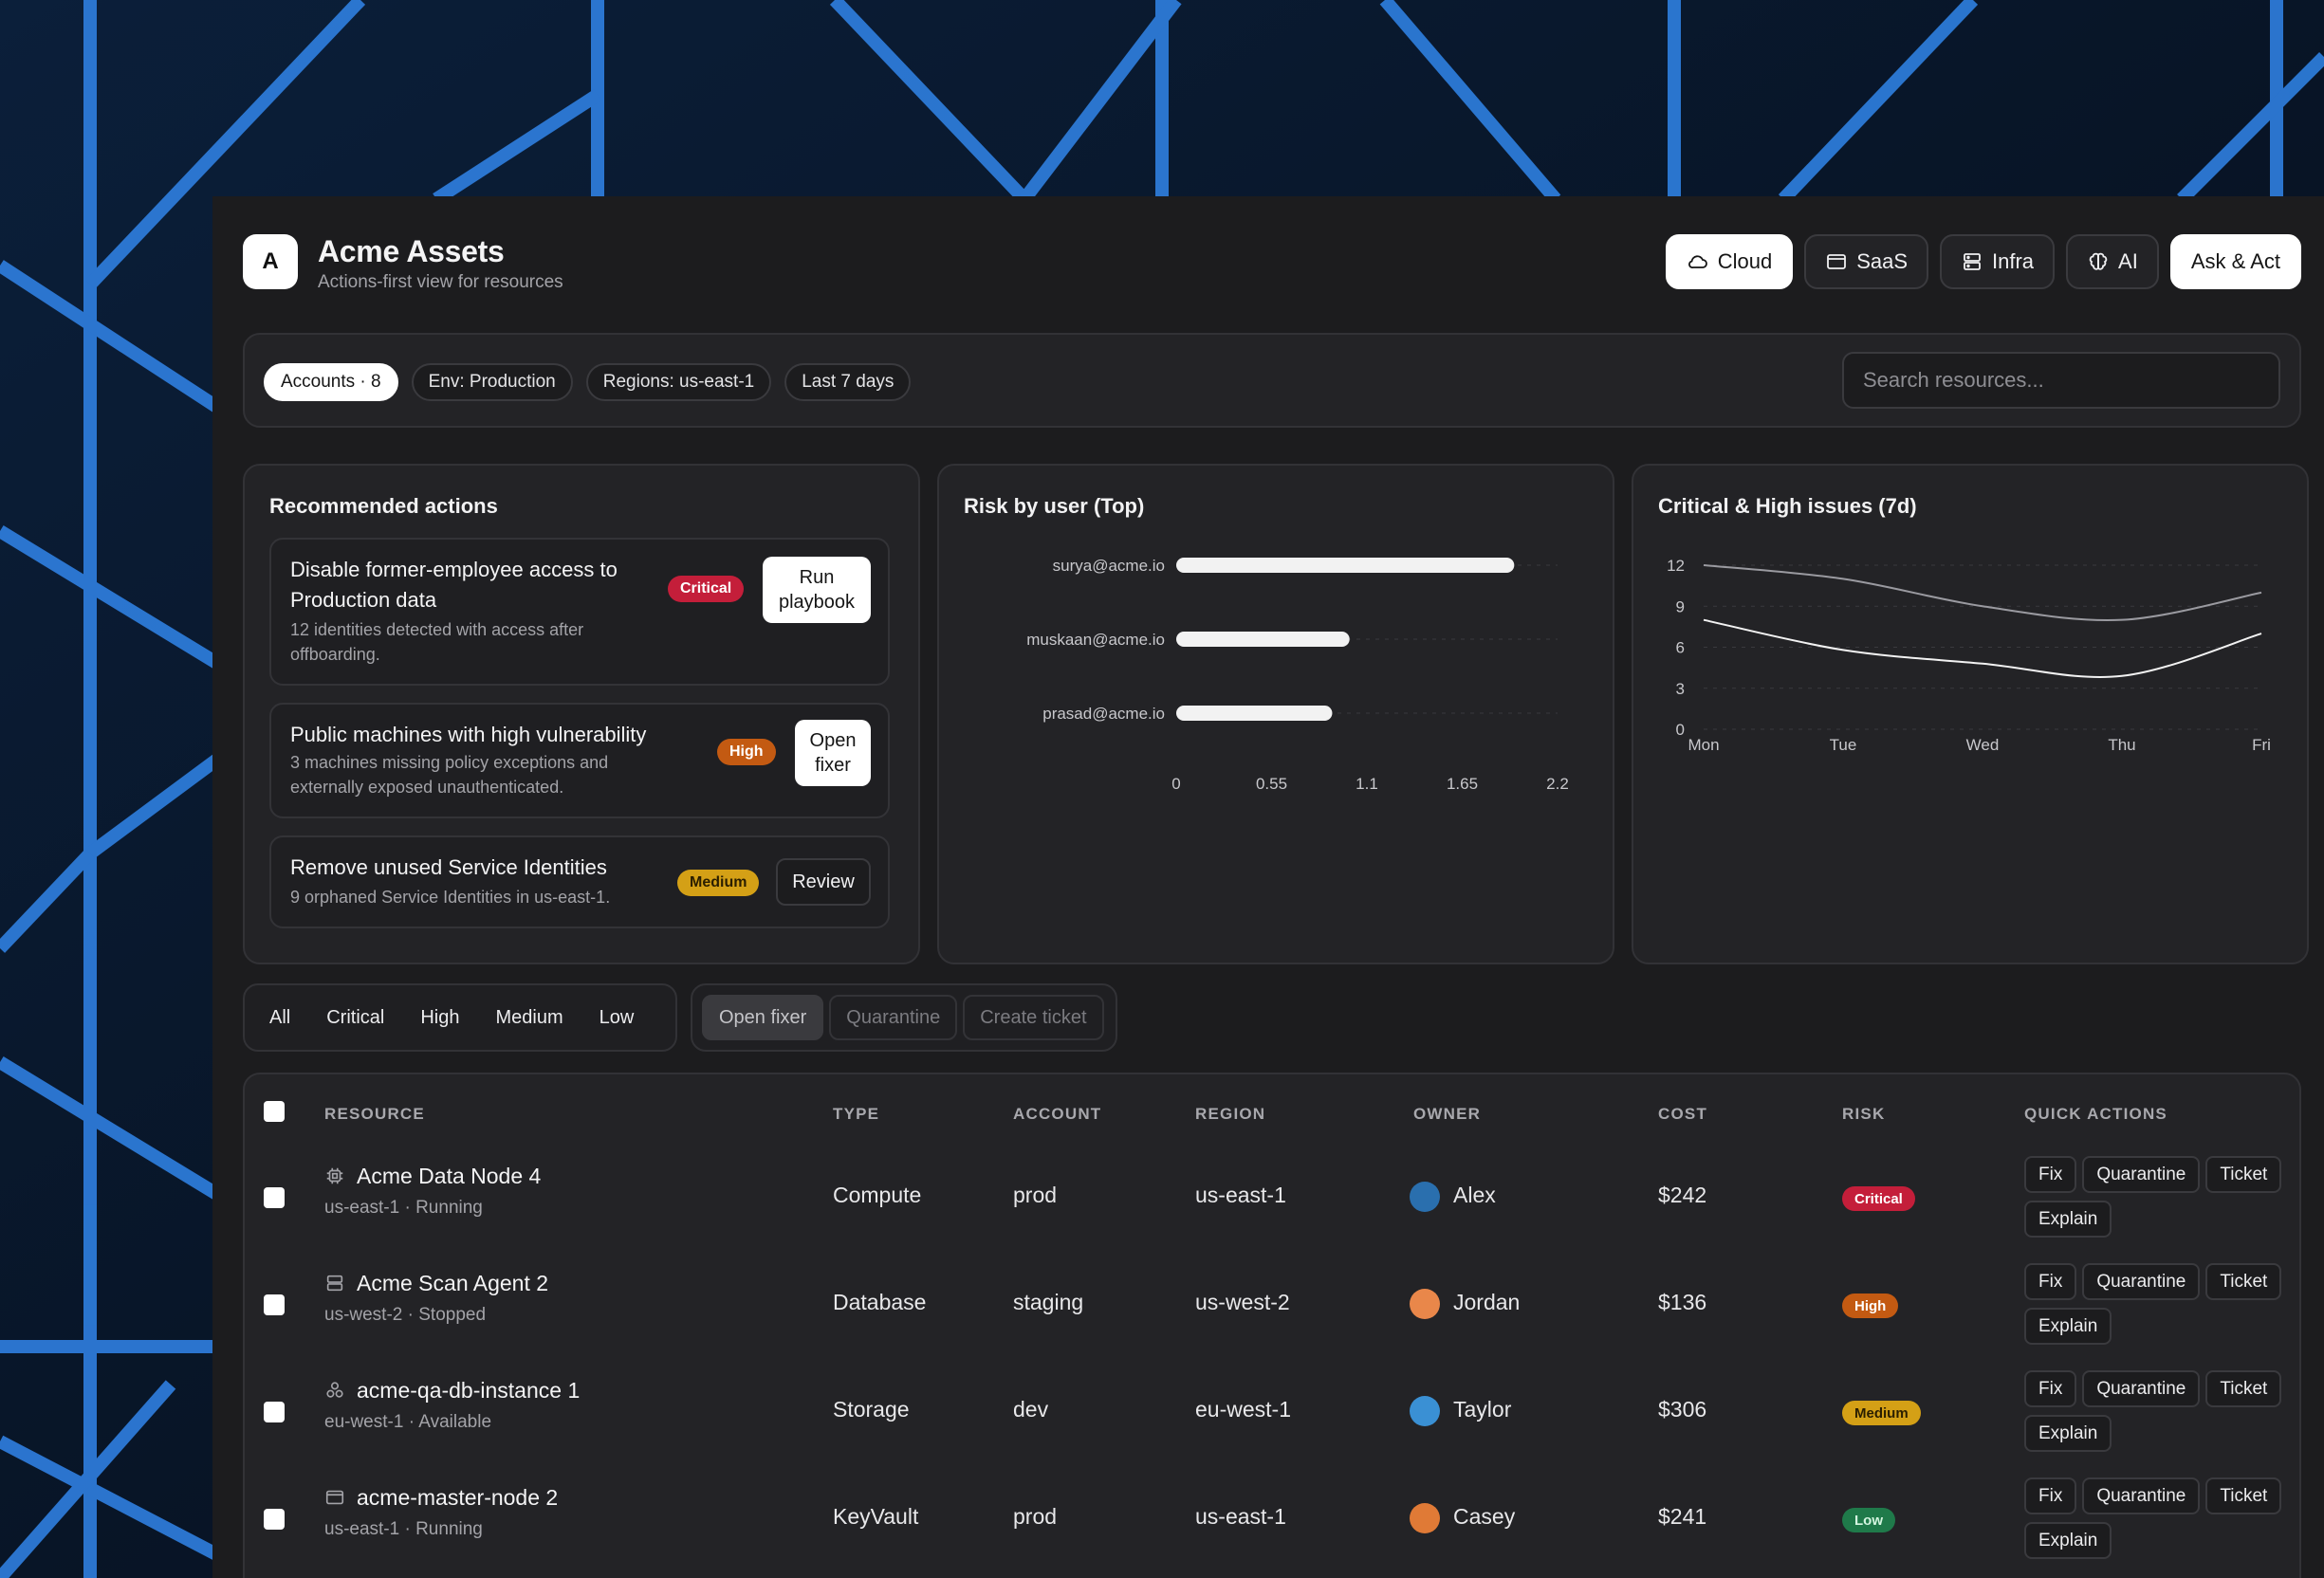 The image size is (2324, 1578). Describe the element at coordinates (1869, 1520) in the screenshot. I see `risk-badge: Low` at that location.